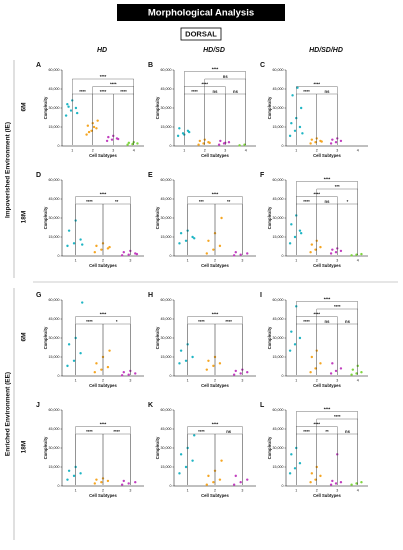  Describe the element at coordinates (8, 414) in the screenshot. I see `environment-label: Enriched Environment (EE)` at that location.